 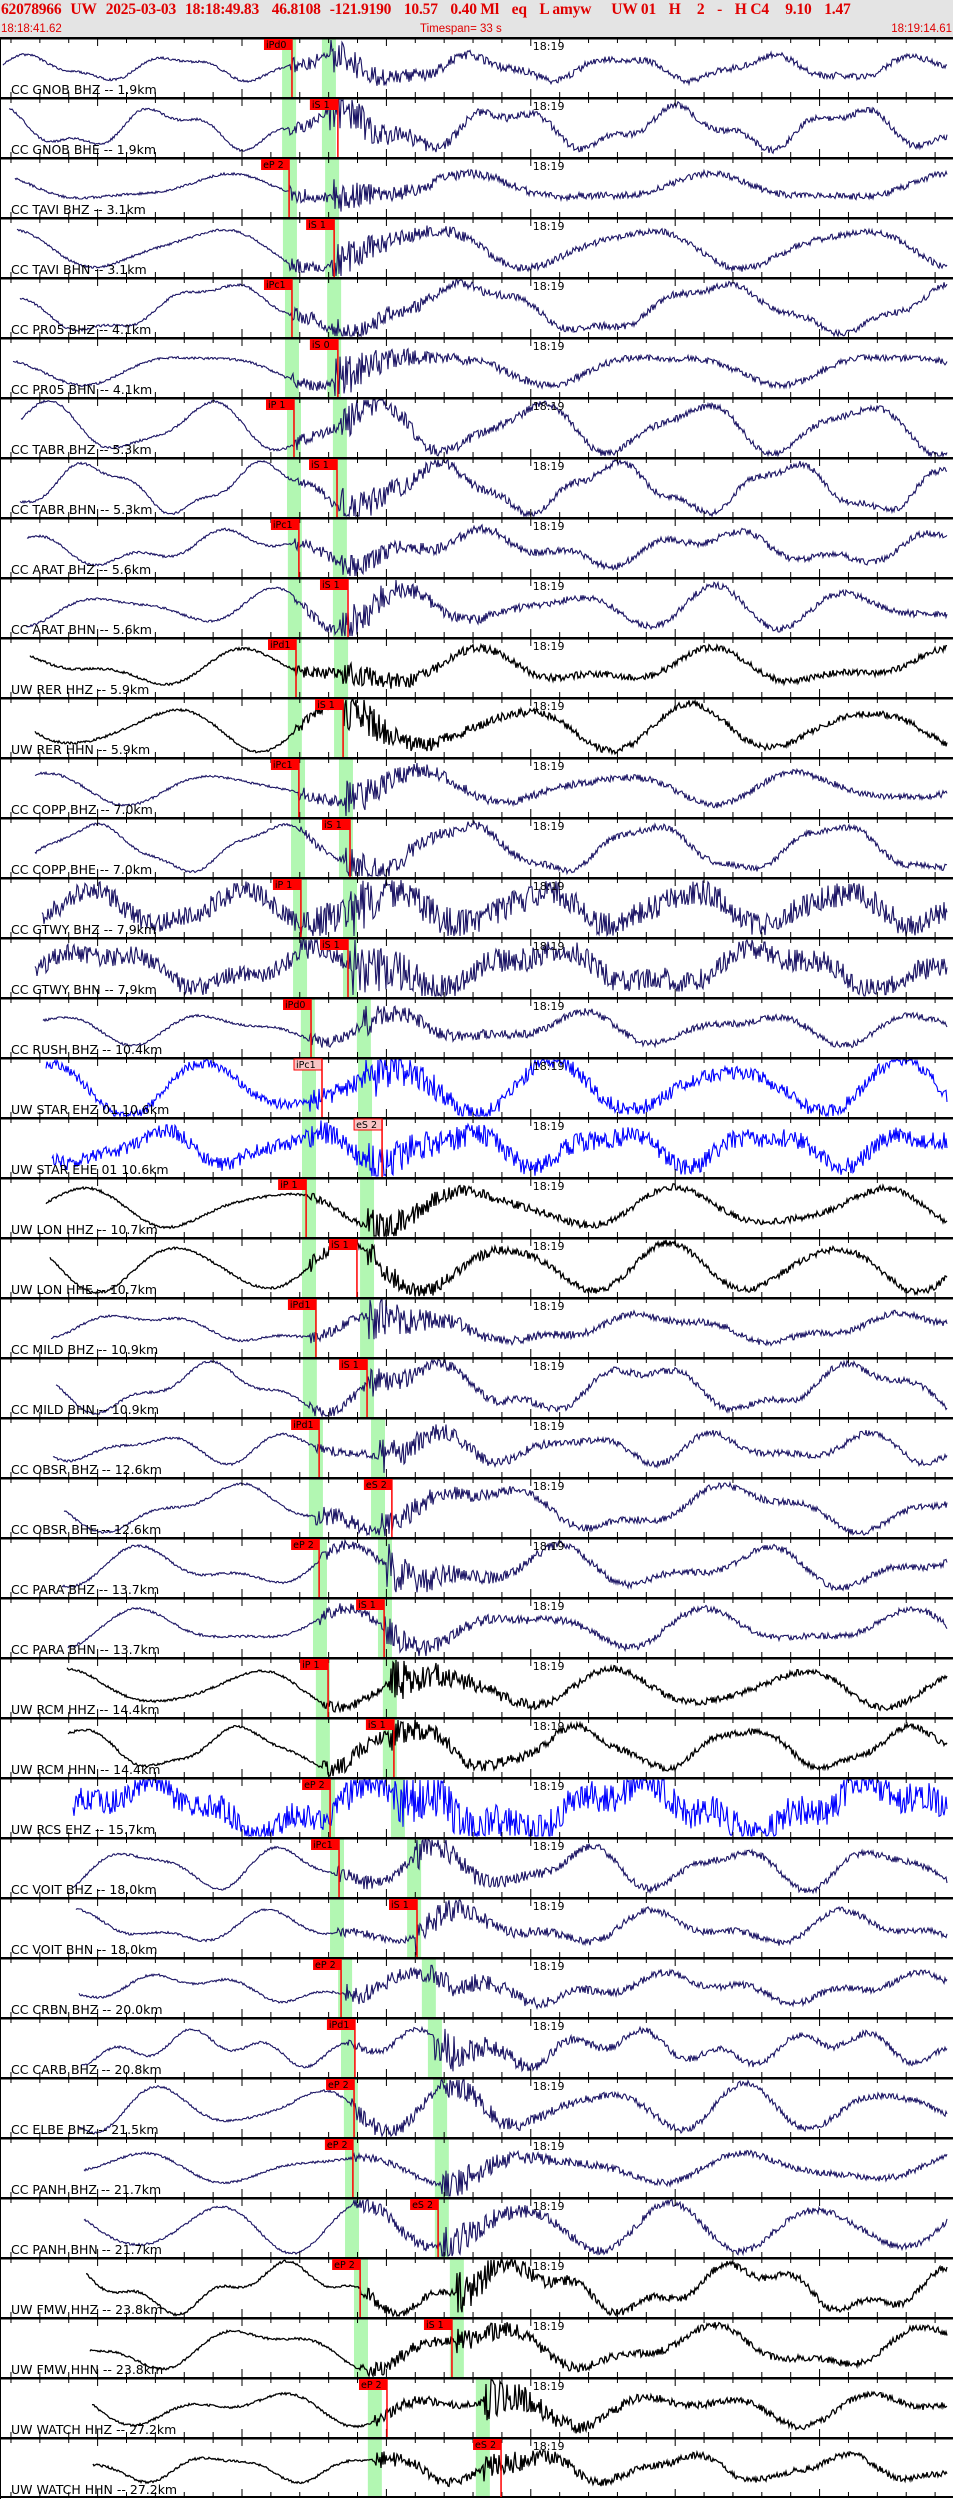 I want to click on trace-row: 18:19 eS 2 CC PANH BHN -- 21.7km, so click(x=476, y=2228).